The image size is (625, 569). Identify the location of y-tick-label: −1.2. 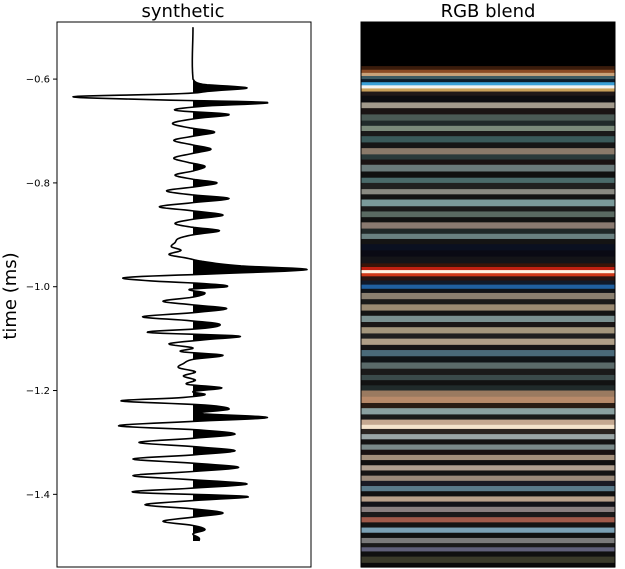
(38, 391).